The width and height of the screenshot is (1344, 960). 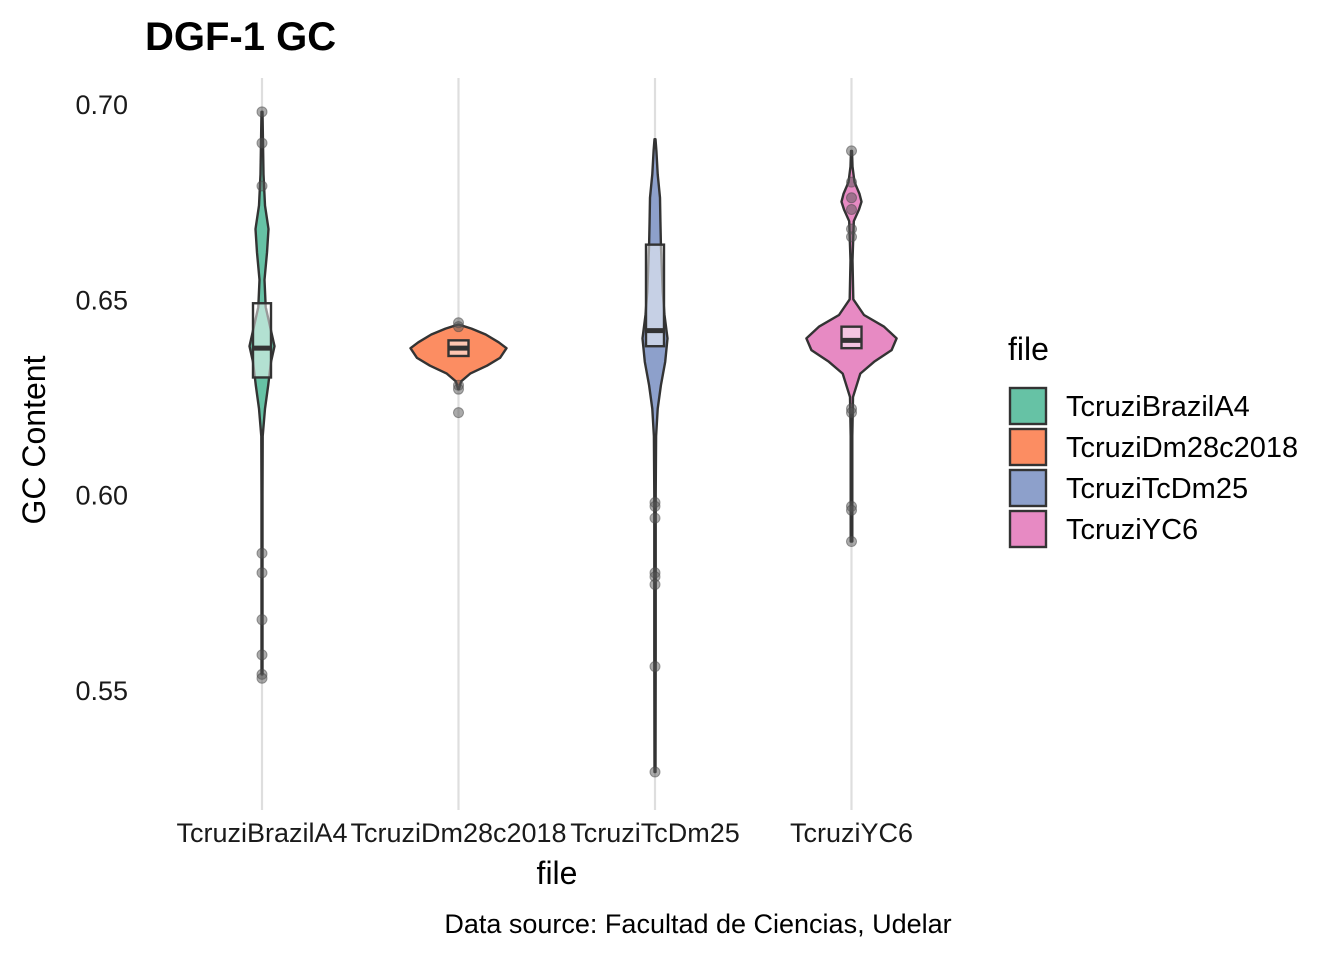 I want to click on y-tick-label: 0.60, so click(x=101, y=496).